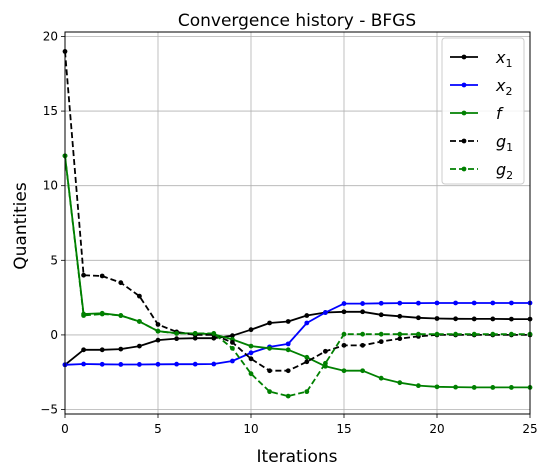 The height and width of the screenshot is (476, 548). I want to click on y-axis-label: Quantities, so click(21, 226).